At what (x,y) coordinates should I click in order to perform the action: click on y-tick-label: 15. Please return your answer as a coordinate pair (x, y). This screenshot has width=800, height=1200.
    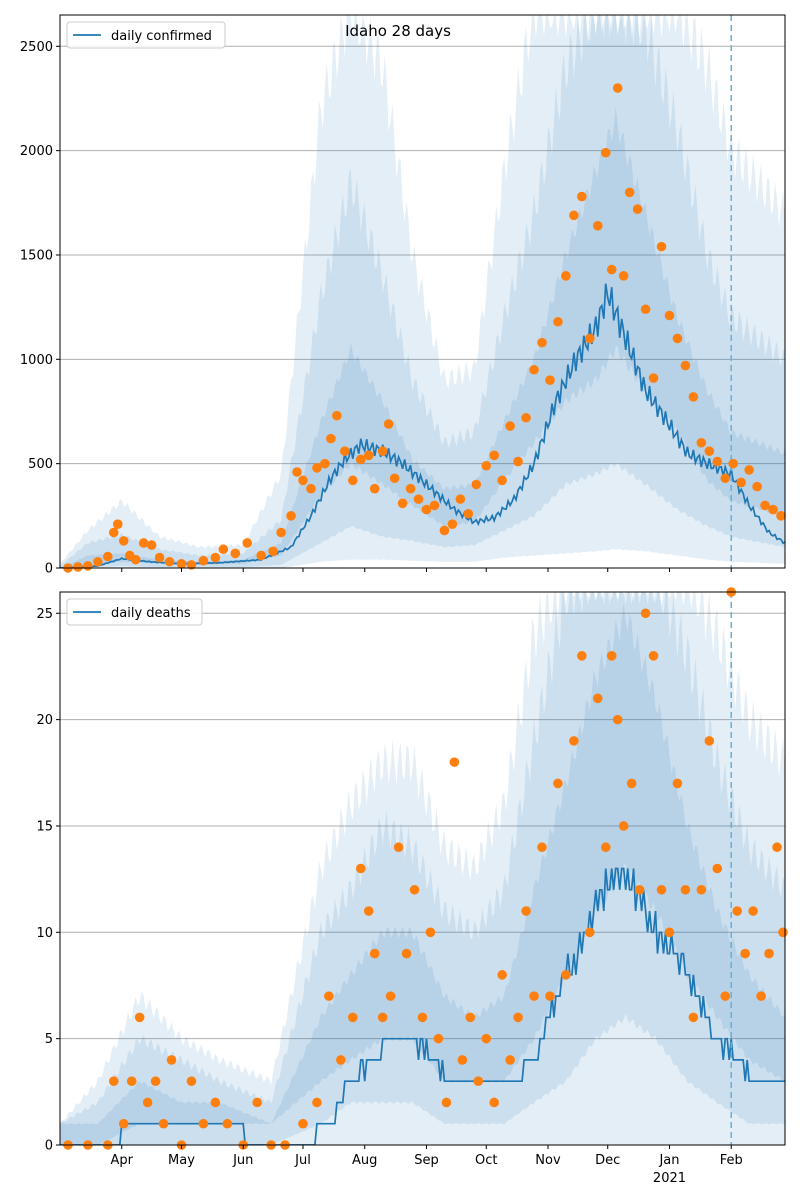
    Looking at the image, I should click on (44, 826).